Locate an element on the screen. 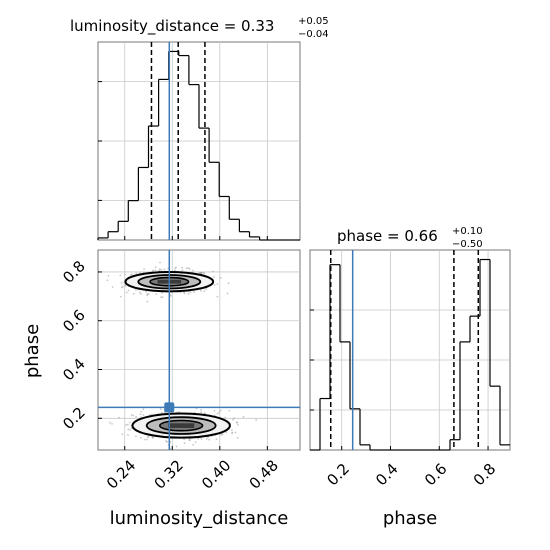 This screenshot has width=550, height=550. phase-vs-luminosity-scatter-panel is located at coordinates (199, 350).